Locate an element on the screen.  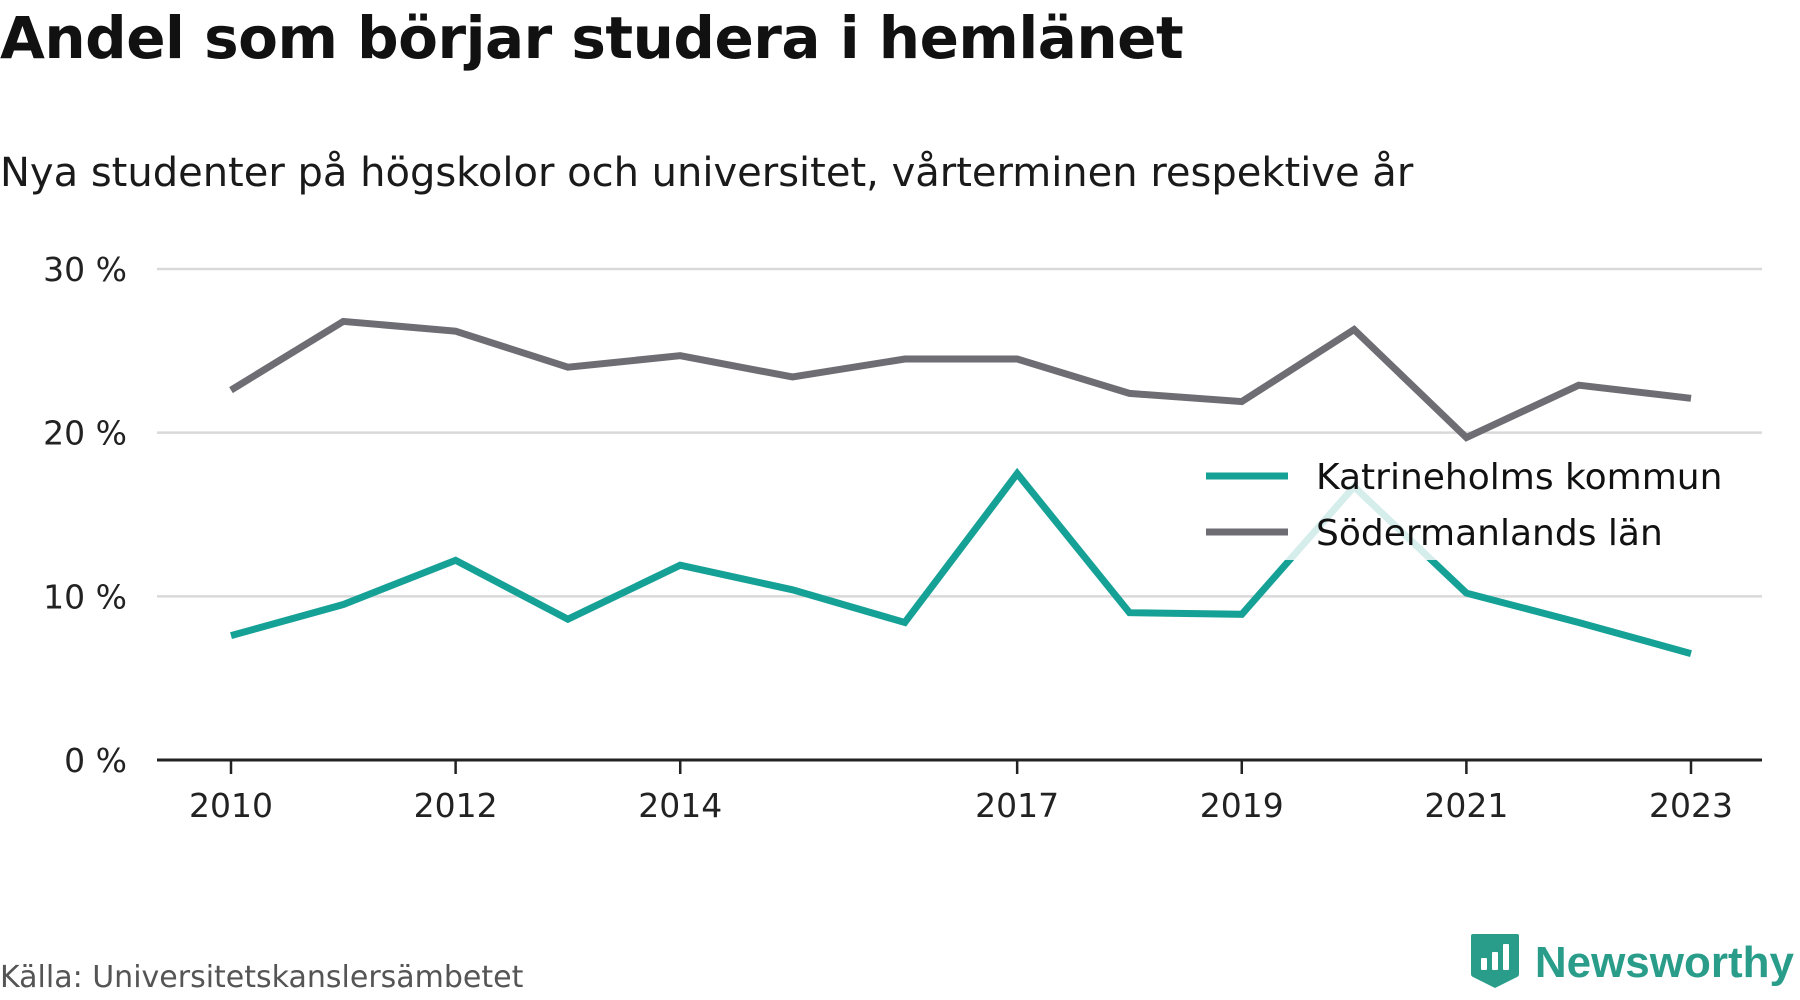
brand-name: Newsworthy is located at coordinates (1664, 962).